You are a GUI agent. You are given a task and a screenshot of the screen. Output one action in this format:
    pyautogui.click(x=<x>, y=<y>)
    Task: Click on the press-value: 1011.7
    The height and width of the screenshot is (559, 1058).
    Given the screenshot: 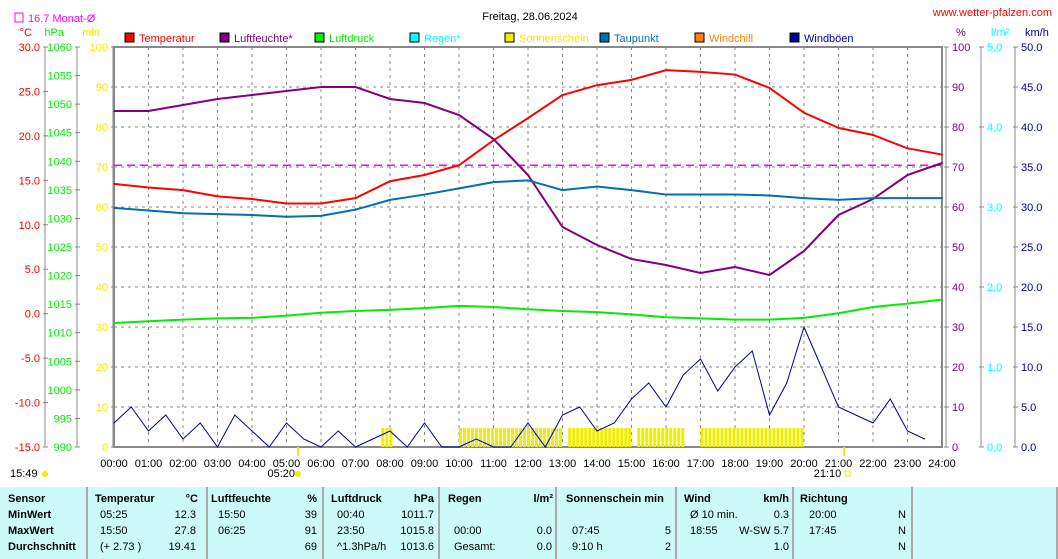 What is the action you would take?
    pyautogui.click(x=417, y=515)
    